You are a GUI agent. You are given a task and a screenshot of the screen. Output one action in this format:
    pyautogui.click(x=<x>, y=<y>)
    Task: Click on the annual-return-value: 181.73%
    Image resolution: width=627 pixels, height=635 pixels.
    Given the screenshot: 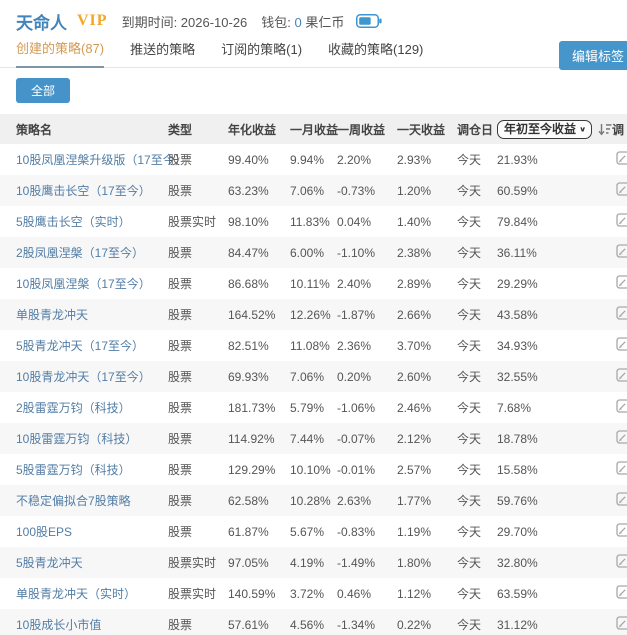 What is the action you would take?
    pyautogui.click(x=252, y=407)
    